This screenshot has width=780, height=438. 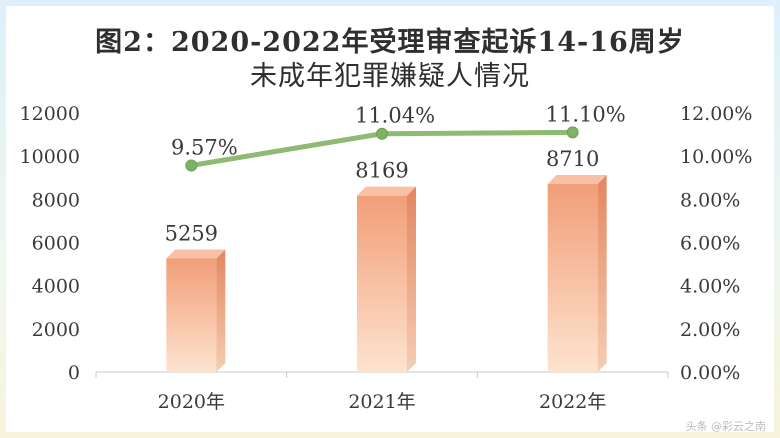 What do you see at coordinates (381, 402) in the screenshot?
I see `x-category-label: 2021年` at bounding box center [381, 402].